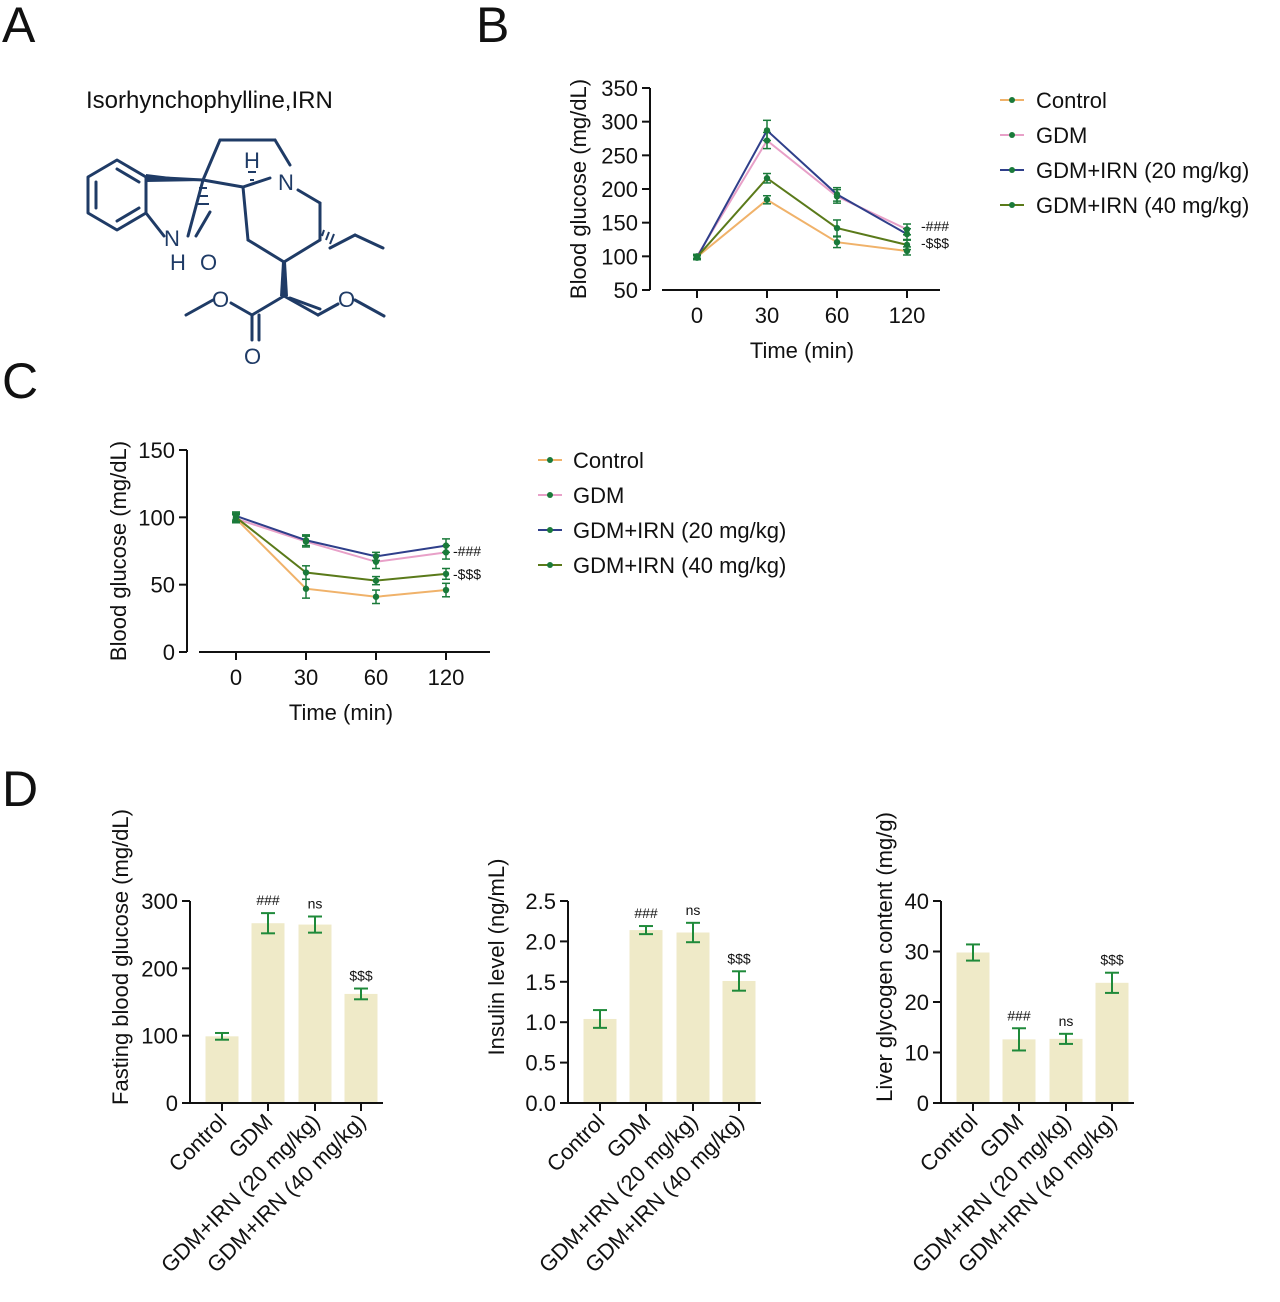  What do you see at coordinates (208, 262) in the screenshot?
I see `atom-o-lactam: O` at bounding box center [208, 262].